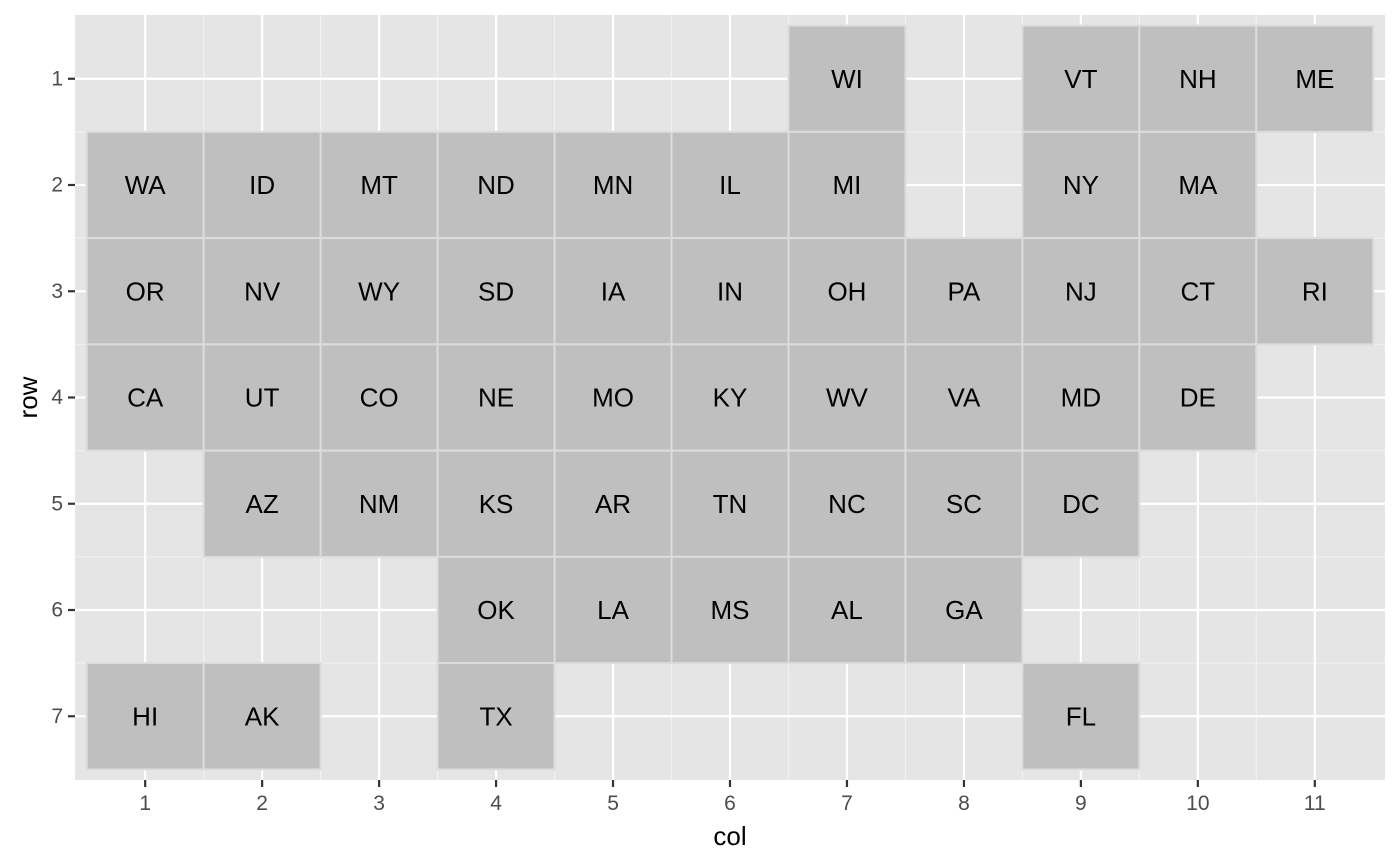 The width and height of the screenshot is (1400, 865). I want to click on state-tile-va: VA, so click(964, 397).